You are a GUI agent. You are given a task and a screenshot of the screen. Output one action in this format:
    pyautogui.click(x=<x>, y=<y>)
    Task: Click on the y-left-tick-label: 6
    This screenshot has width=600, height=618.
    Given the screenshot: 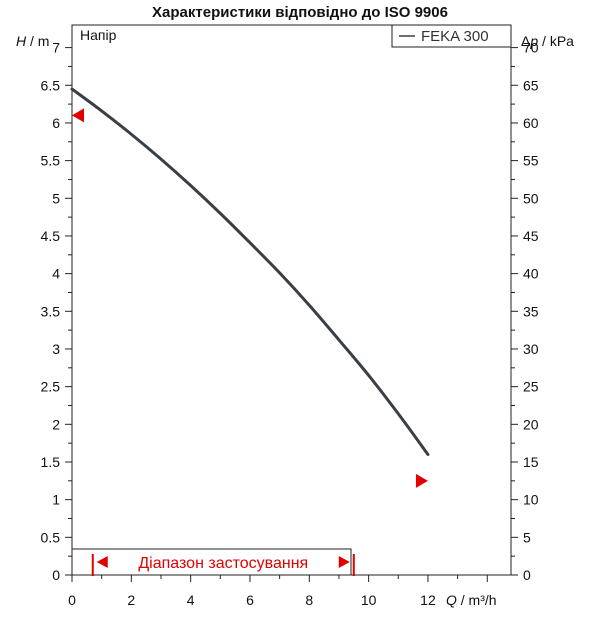 What is the action you would take?
    pyautogui.click(x=56, y=123)
    